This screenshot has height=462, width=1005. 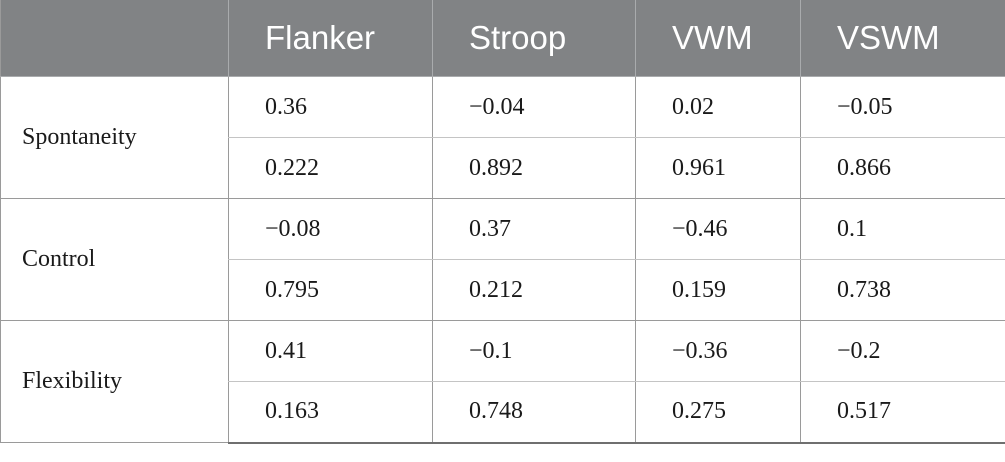 What do you see at coordinates (902, 412) in the screenshot?
I see `table-cell: 0.517` at bounding box center [902, 412].